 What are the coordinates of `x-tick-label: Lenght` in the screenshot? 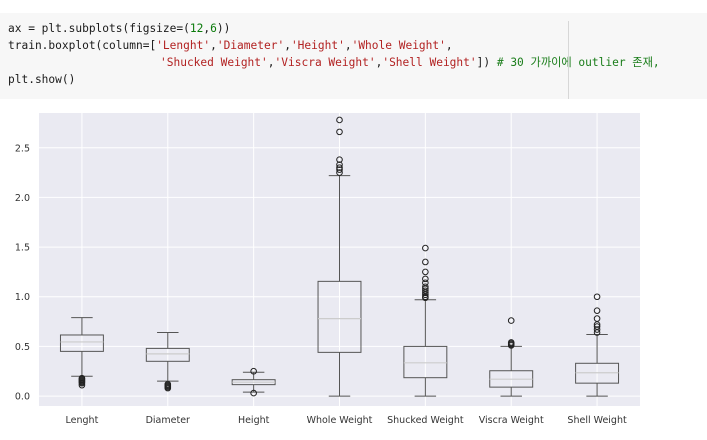 It's located at (82, 420).